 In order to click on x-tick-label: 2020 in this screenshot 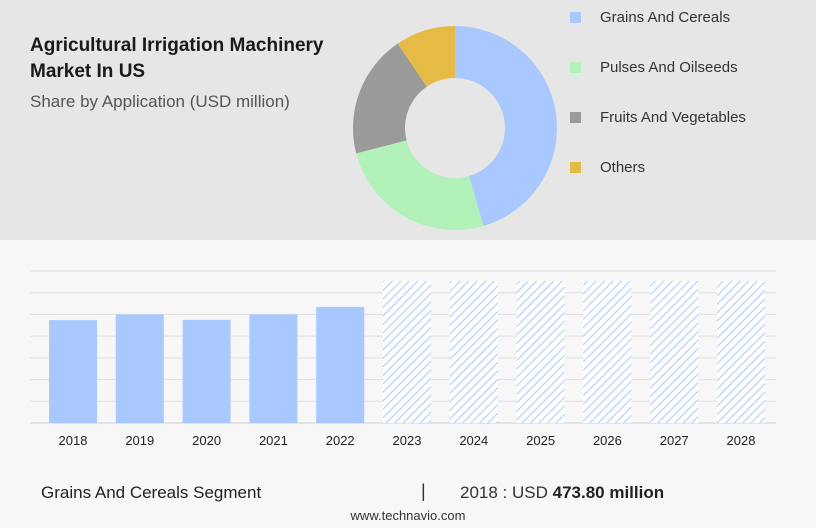, I will do `click(206, 440)`.